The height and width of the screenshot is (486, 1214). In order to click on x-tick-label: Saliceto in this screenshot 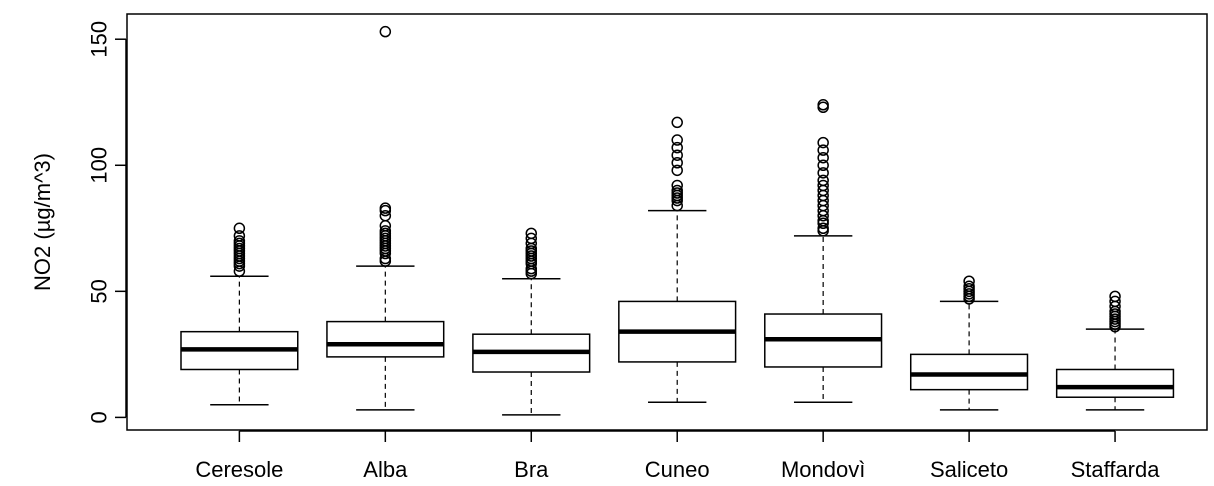, I will do `click(969, 469)`.